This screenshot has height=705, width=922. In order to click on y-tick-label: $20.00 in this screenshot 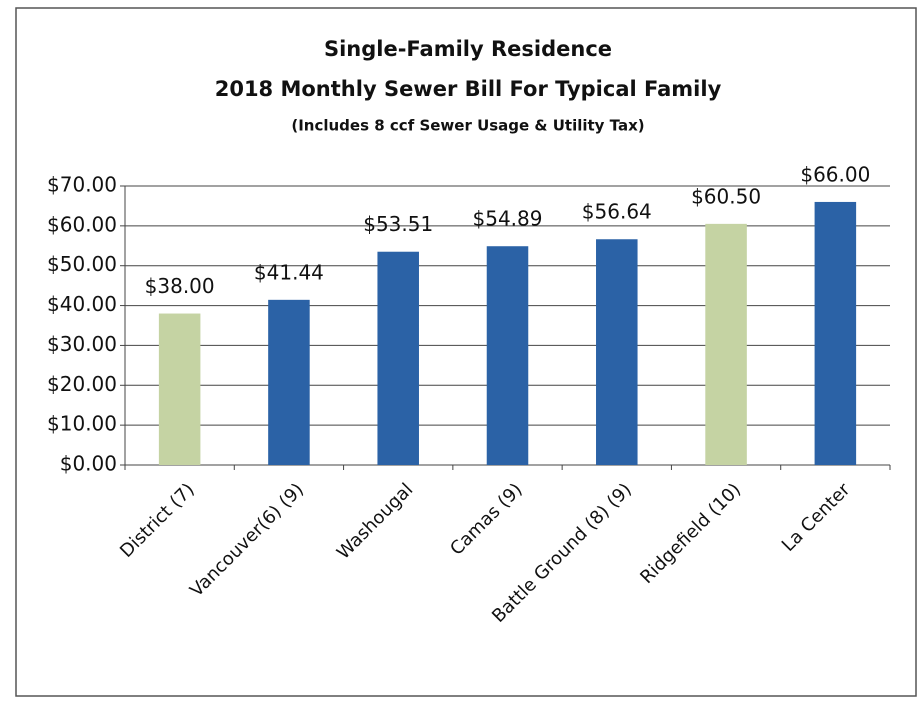, I will do `click(82, 384)`.